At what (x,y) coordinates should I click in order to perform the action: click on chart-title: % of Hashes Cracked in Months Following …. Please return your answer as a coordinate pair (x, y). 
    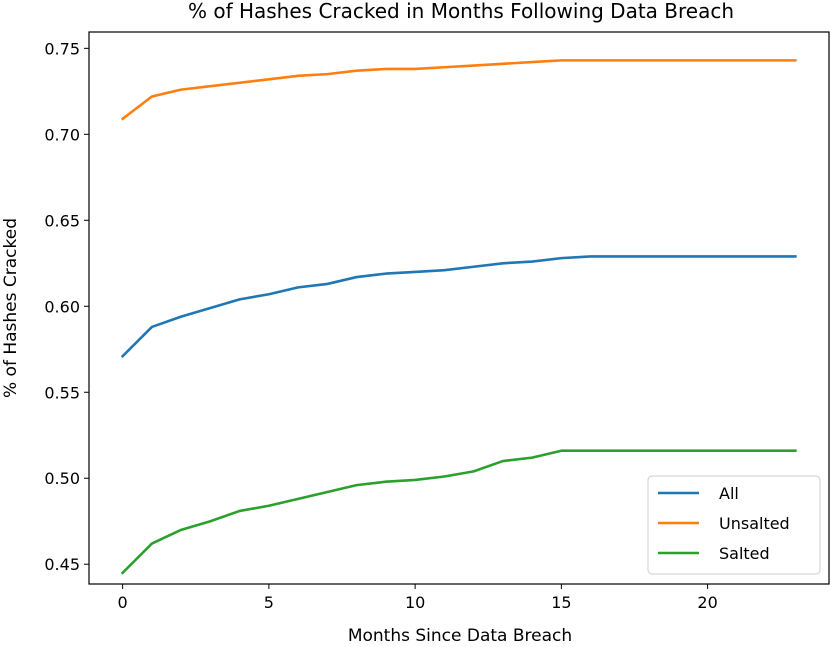
    Looking at the image, I should click on (461, 11).